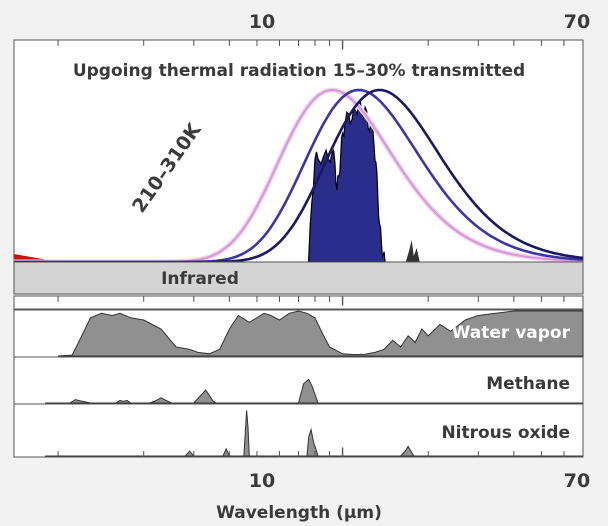  I want to click on nitrous-oxide-panel: Nitrous oxide, so click(298, 430).